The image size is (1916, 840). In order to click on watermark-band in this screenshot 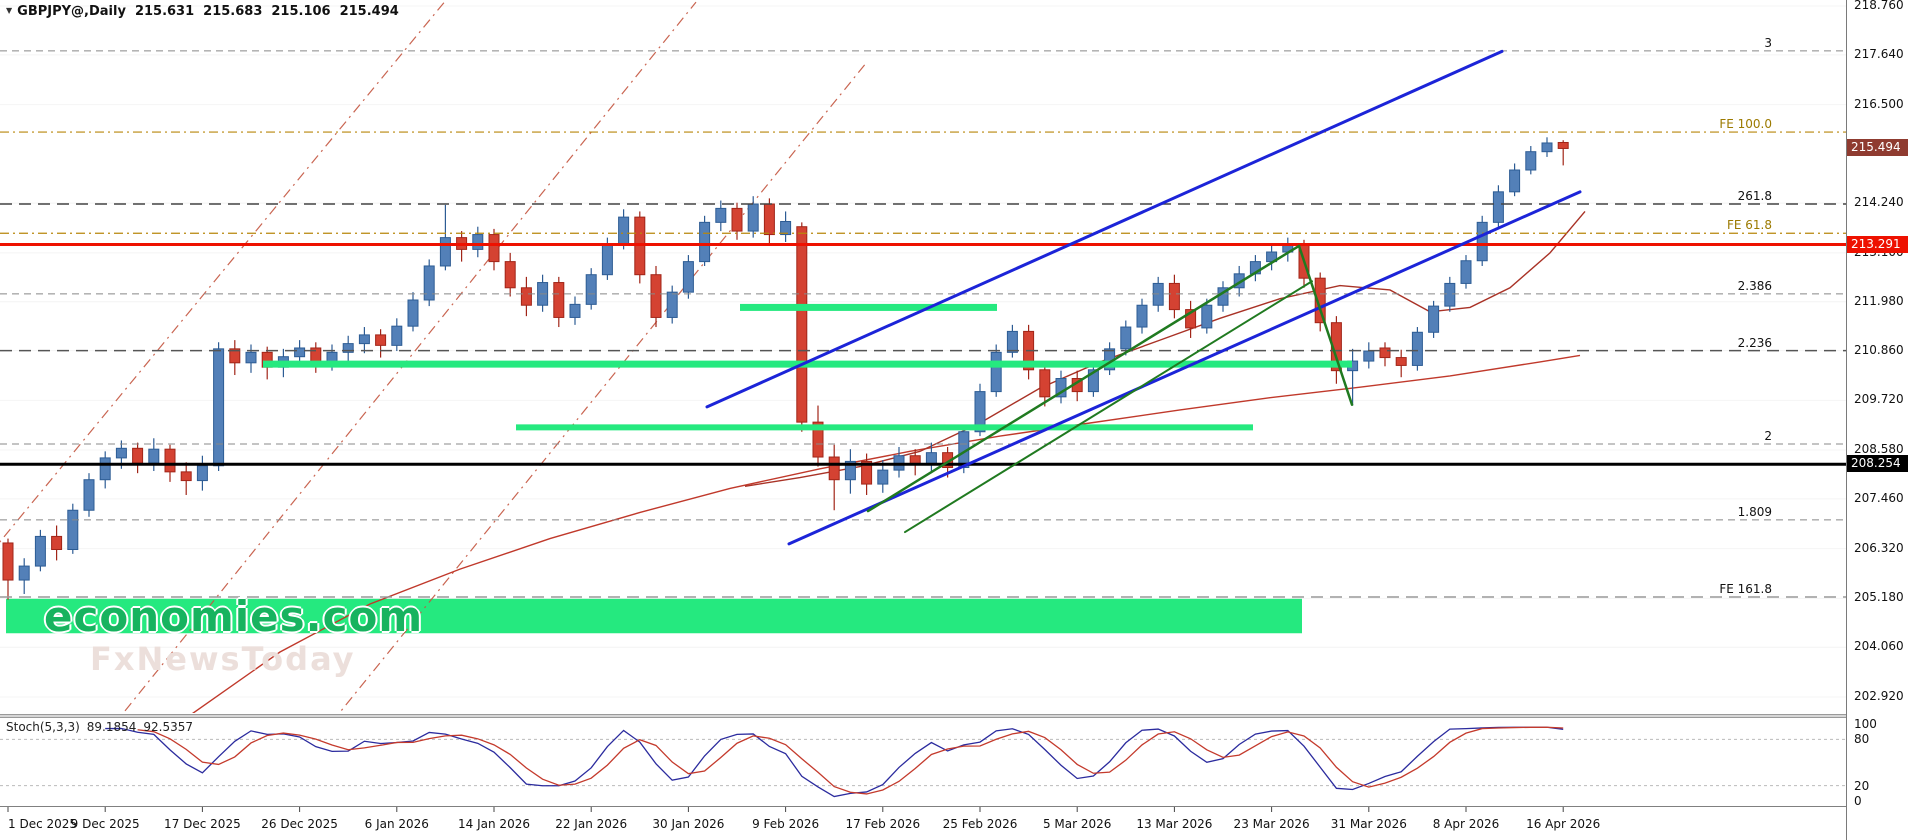, I will do `click(654, 616)`.